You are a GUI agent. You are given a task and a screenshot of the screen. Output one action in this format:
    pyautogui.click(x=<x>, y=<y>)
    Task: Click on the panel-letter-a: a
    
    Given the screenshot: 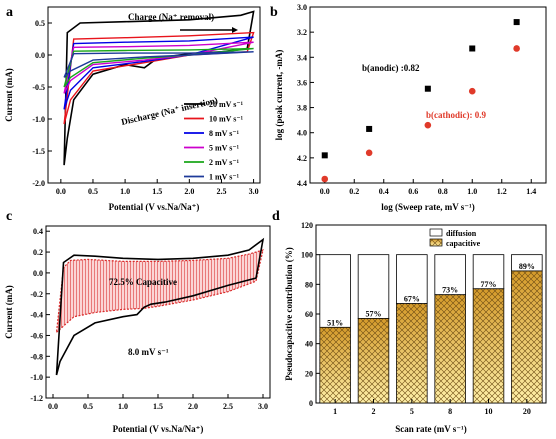 What is the action you would take?
    pyautogui.click(x=9, y=12)
    